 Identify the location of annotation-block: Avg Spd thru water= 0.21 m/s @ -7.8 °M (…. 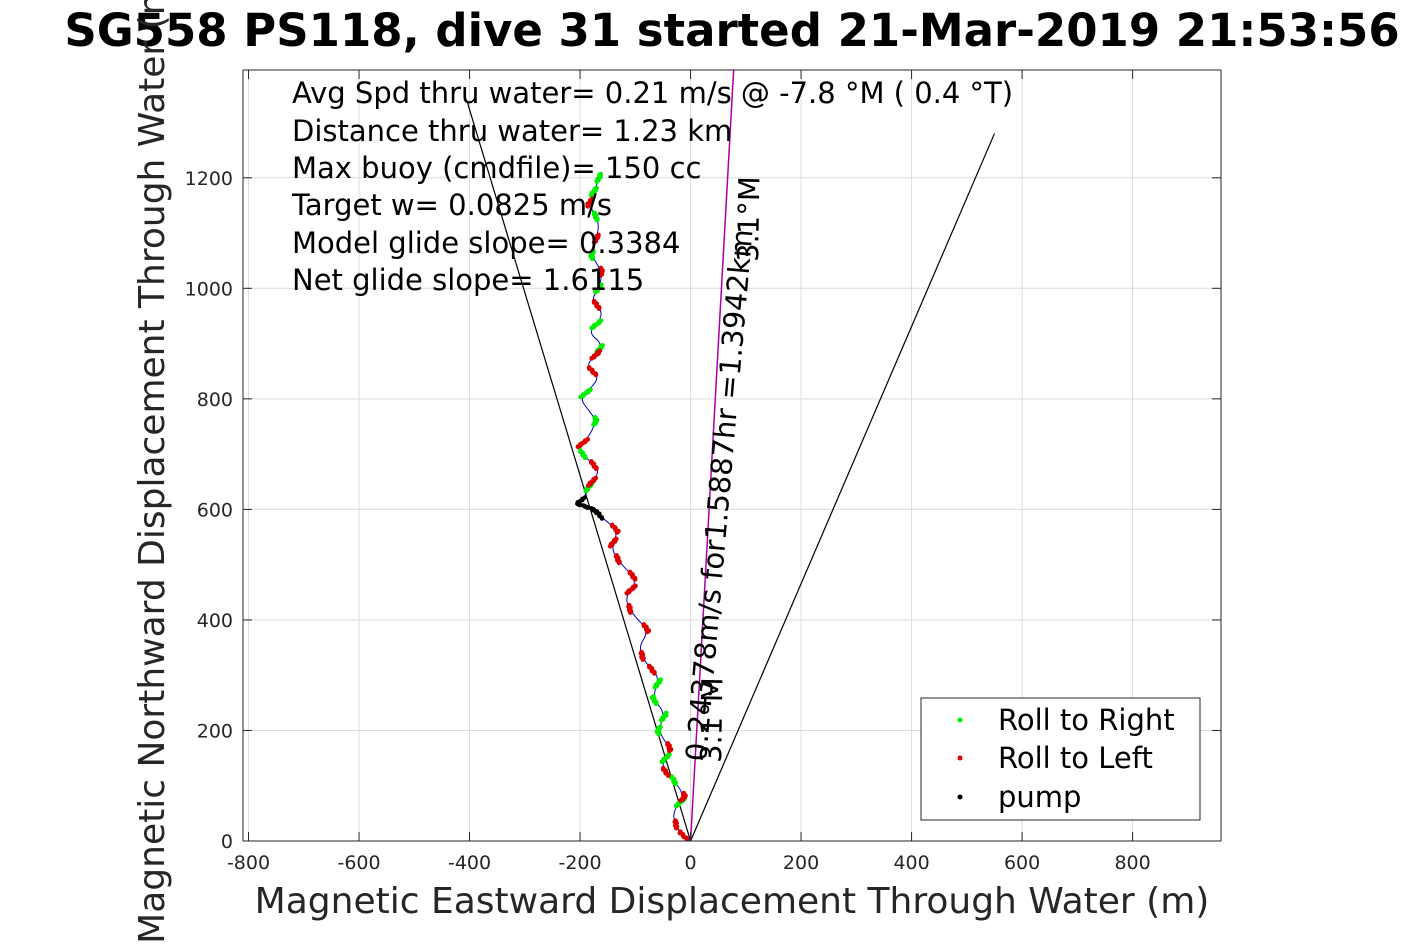
(652, 186).